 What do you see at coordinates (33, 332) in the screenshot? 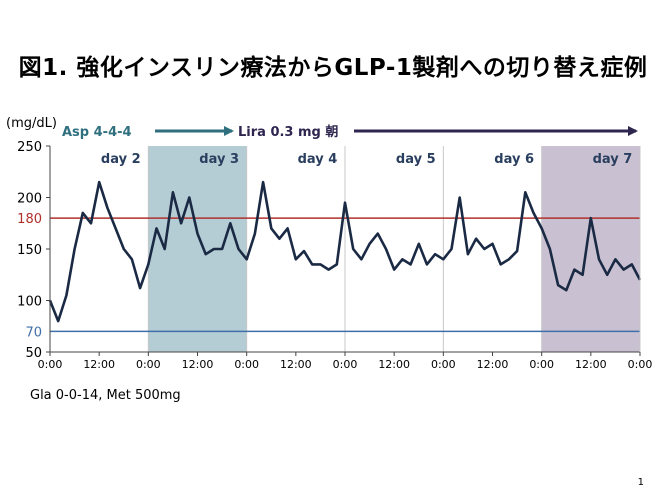
I see `reference-label-70: 70` at bounding box center [33, 332].